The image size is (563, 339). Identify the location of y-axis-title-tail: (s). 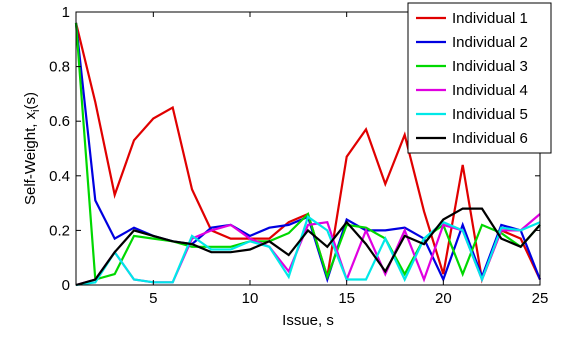
(30, 101).